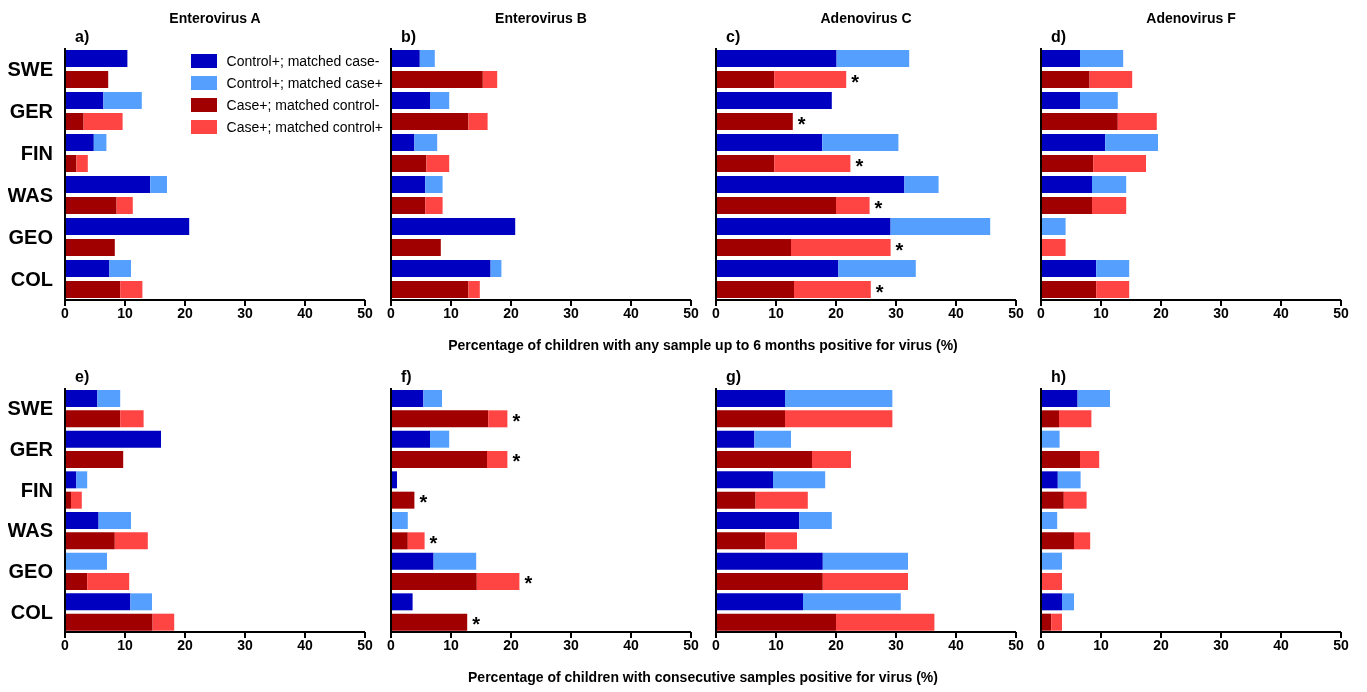 The width and height of the screenshot is (1367, 692). I want to click on text: c), so click(733, 37).